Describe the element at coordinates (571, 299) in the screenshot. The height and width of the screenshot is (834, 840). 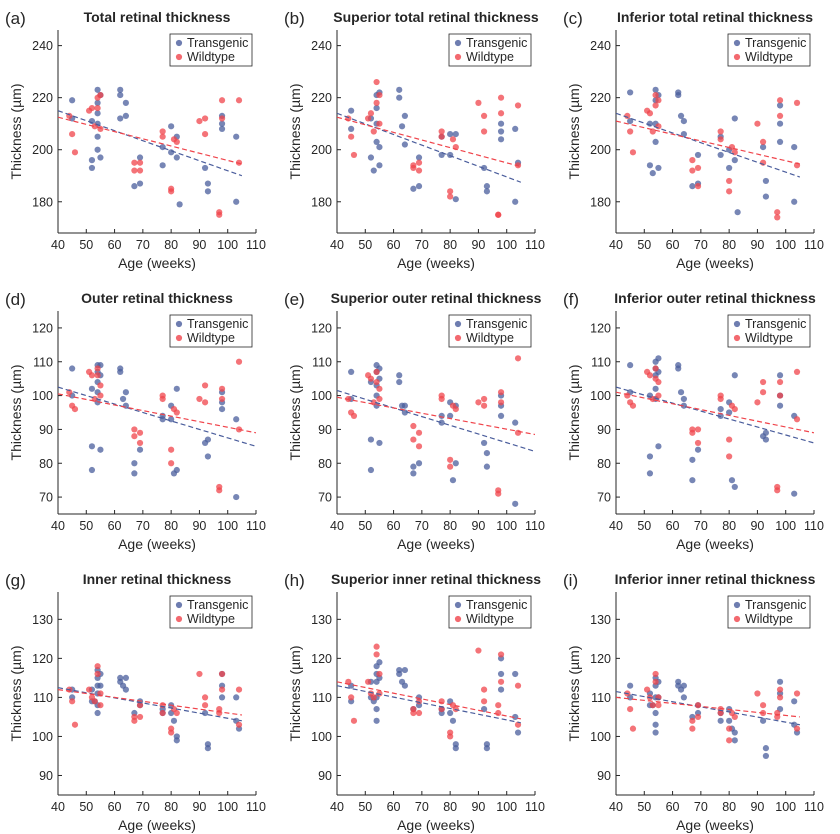
I see `panel-label: (f)` at that location.